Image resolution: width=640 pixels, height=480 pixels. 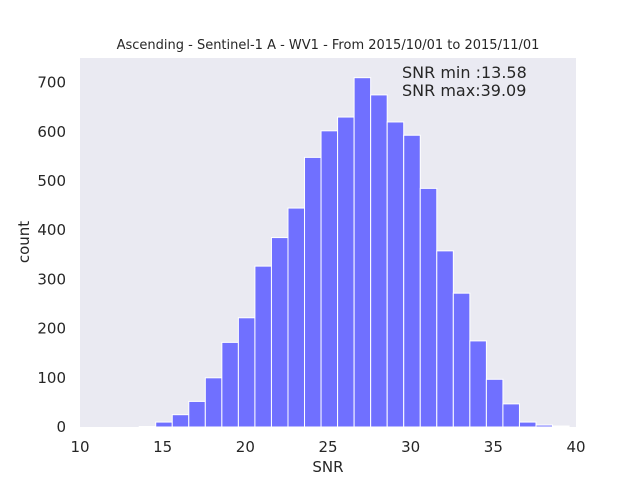 I want to click on y-tick-label: 200, so click(x=51, y=329).